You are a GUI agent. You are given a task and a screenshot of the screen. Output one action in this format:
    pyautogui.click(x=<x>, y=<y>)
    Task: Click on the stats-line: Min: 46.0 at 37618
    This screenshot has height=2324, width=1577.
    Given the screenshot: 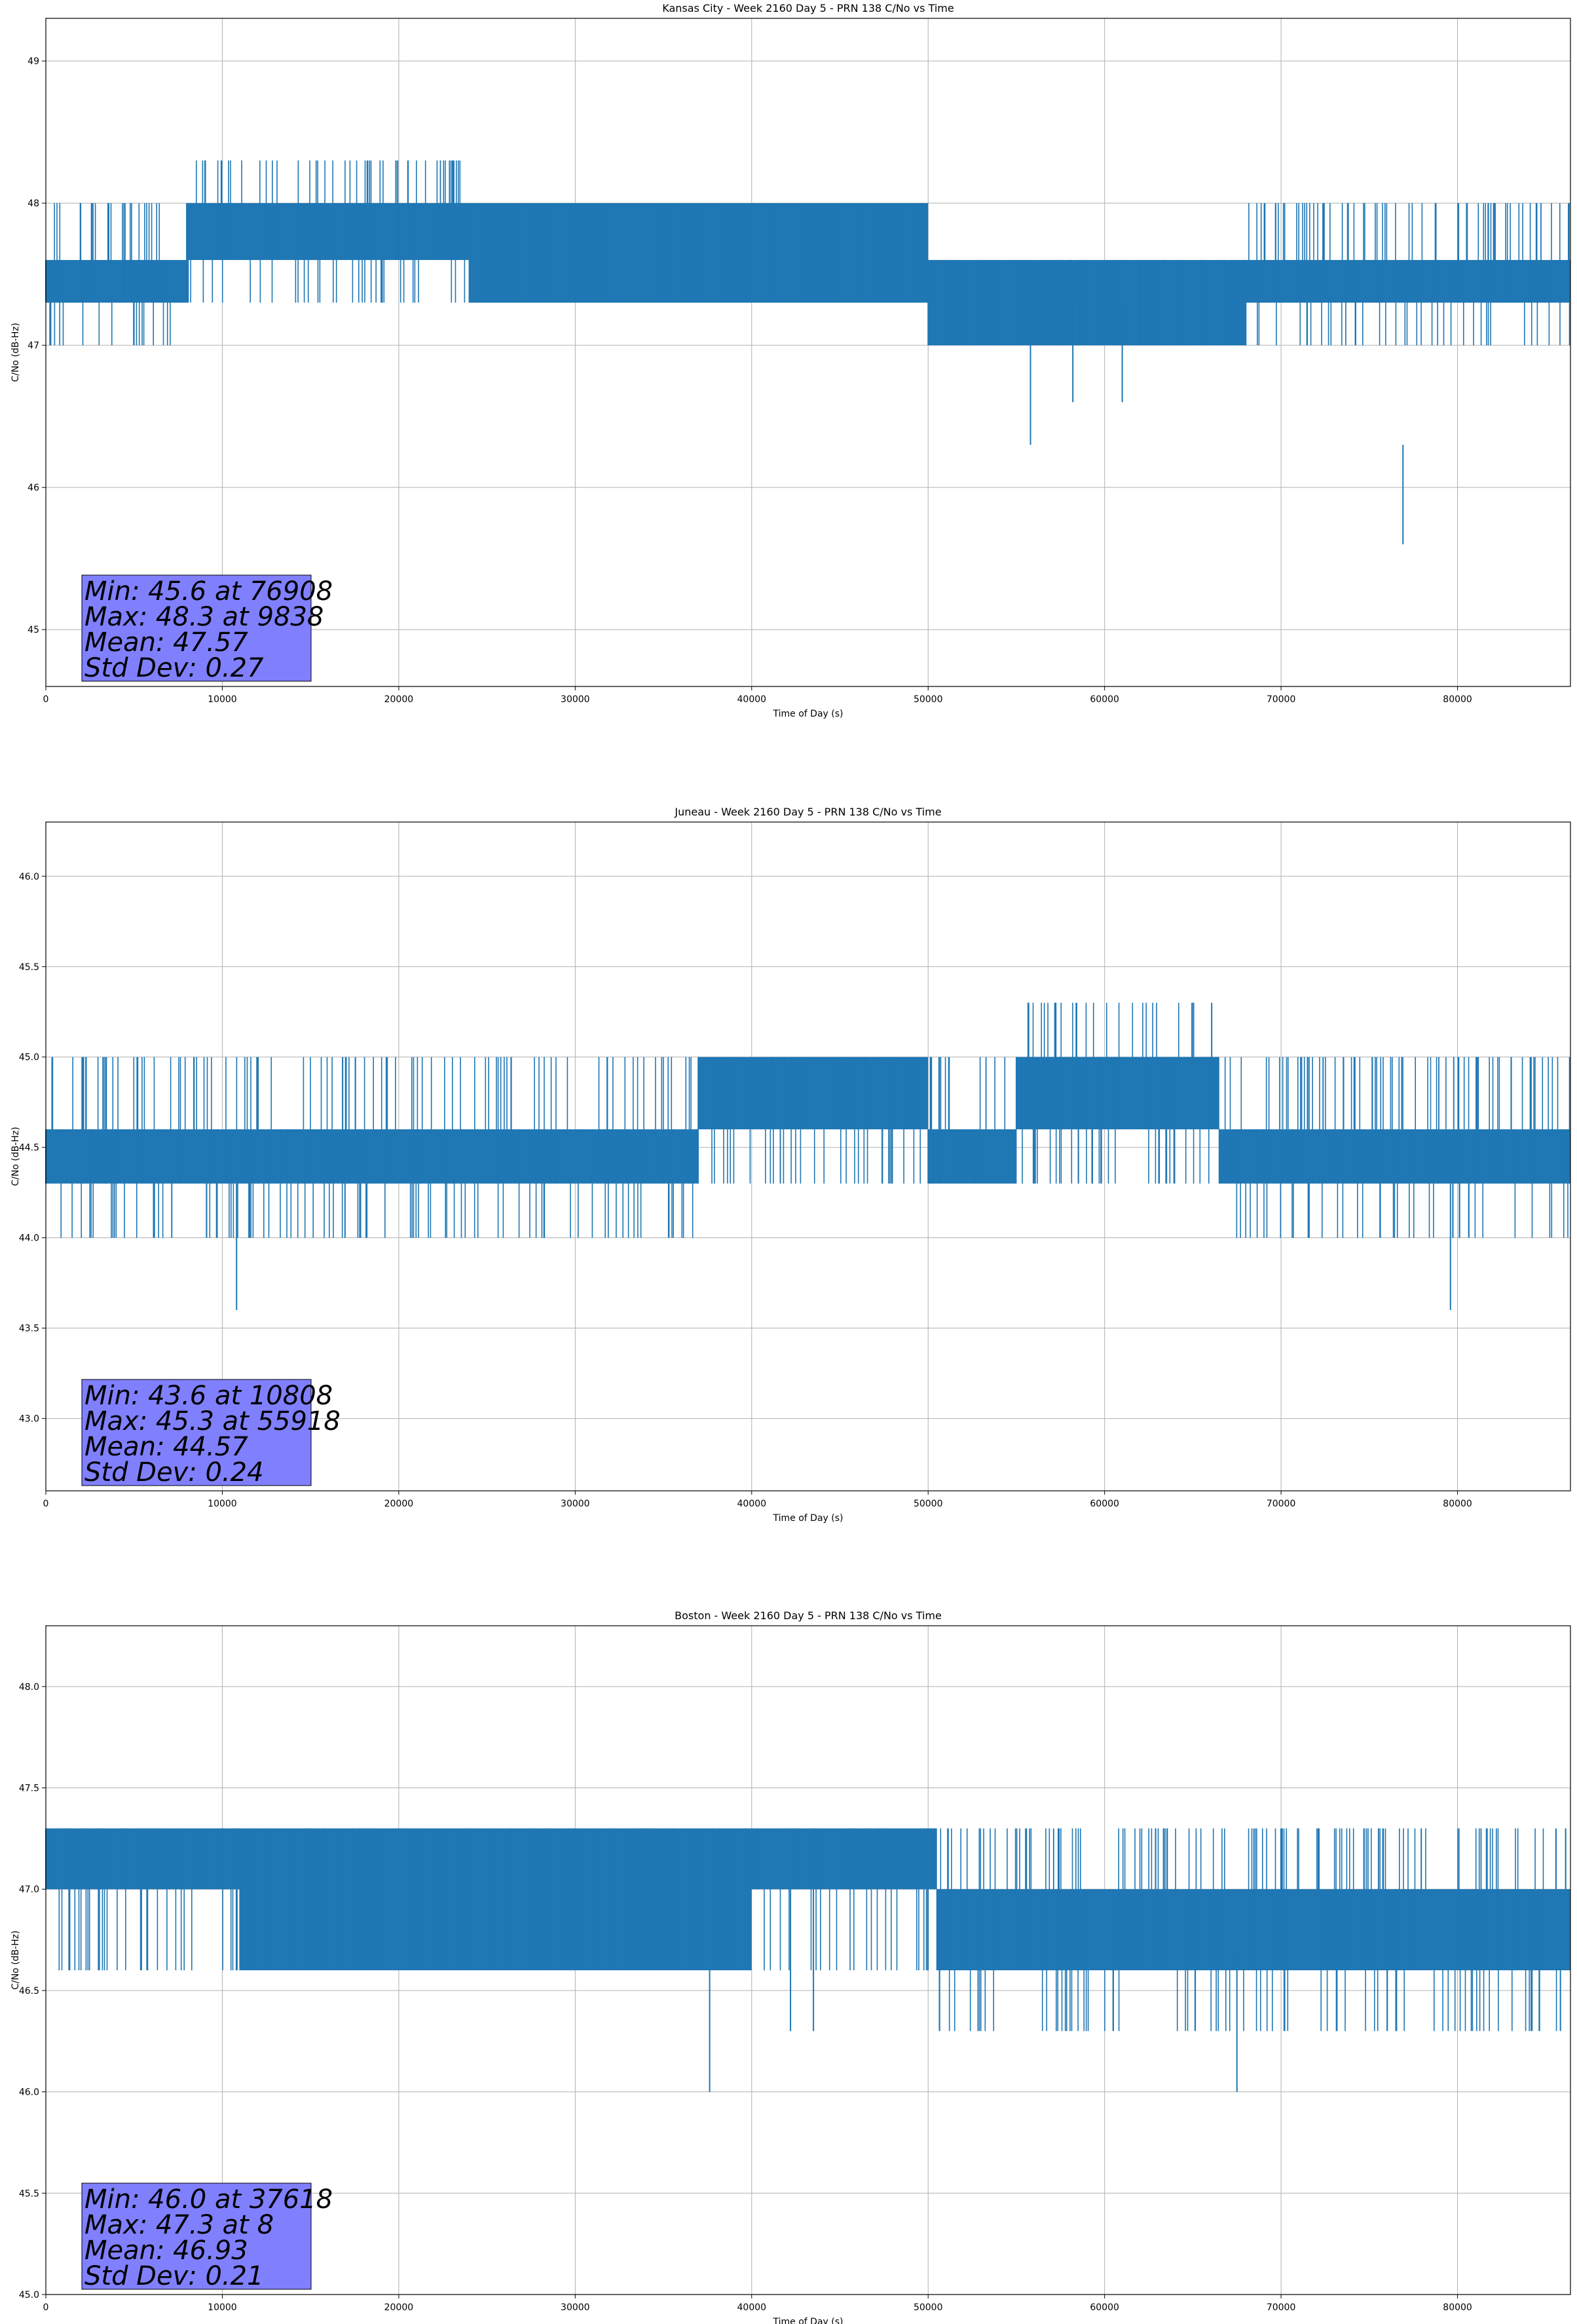 What is the action you would take?
    pyautogui.click(x=208, y=2199)
    